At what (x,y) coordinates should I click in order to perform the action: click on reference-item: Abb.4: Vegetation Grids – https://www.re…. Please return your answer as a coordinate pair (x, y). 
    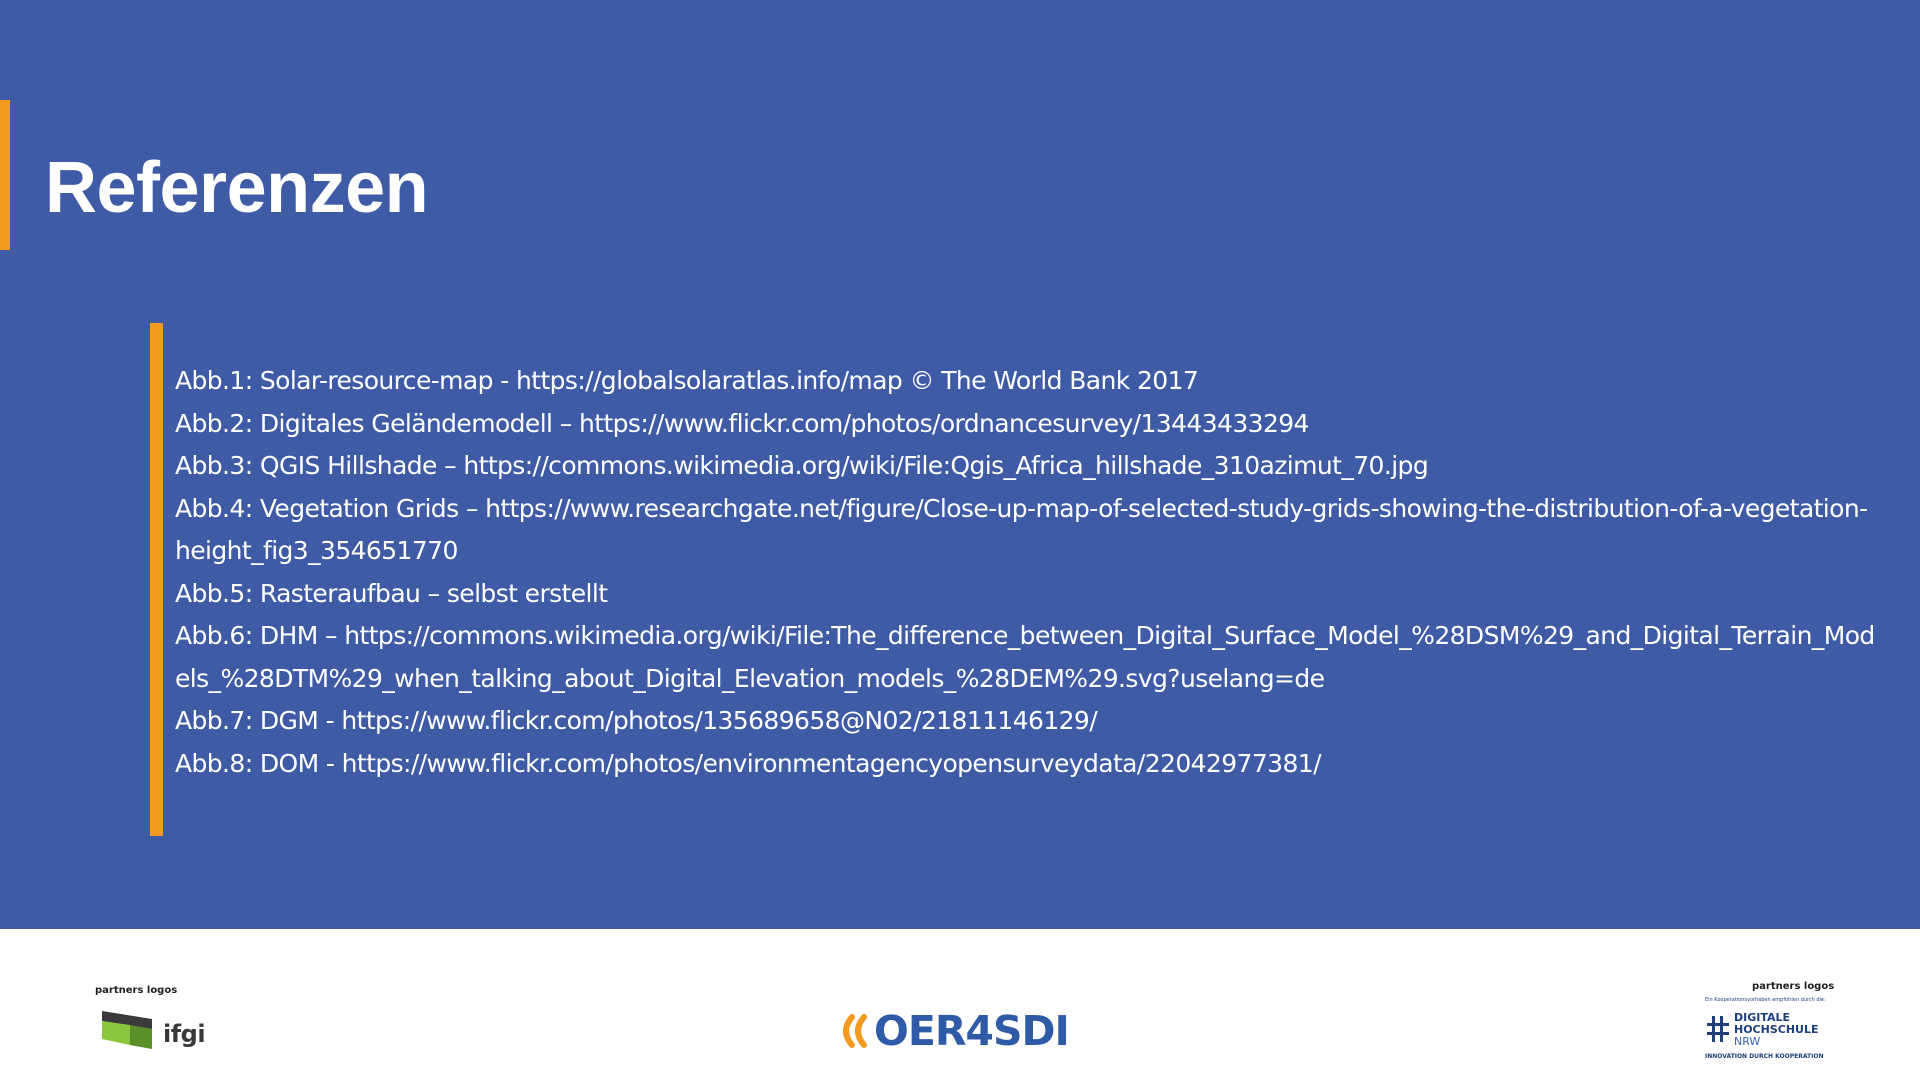
    Looking at the image, I should click on (1021, 529).